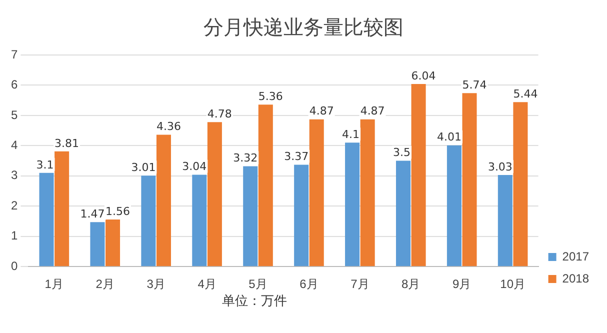 The image size is (607, 333). Describe the element at coordinates (45, 165) in the screenshot. I see `data-label: 3.1` at that location.